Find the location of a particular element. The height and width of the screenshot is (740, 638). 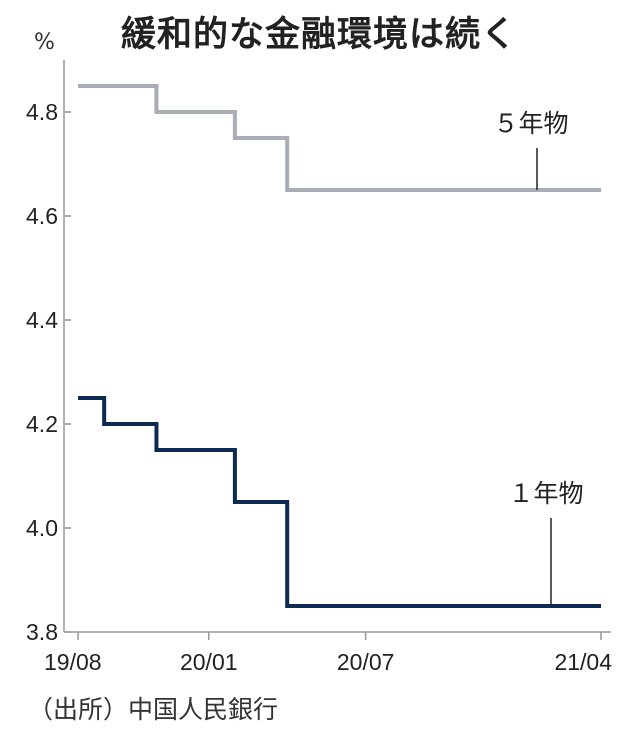

chart-title: 緩和的な金融環境は続く is located at coordinates (318, 35).